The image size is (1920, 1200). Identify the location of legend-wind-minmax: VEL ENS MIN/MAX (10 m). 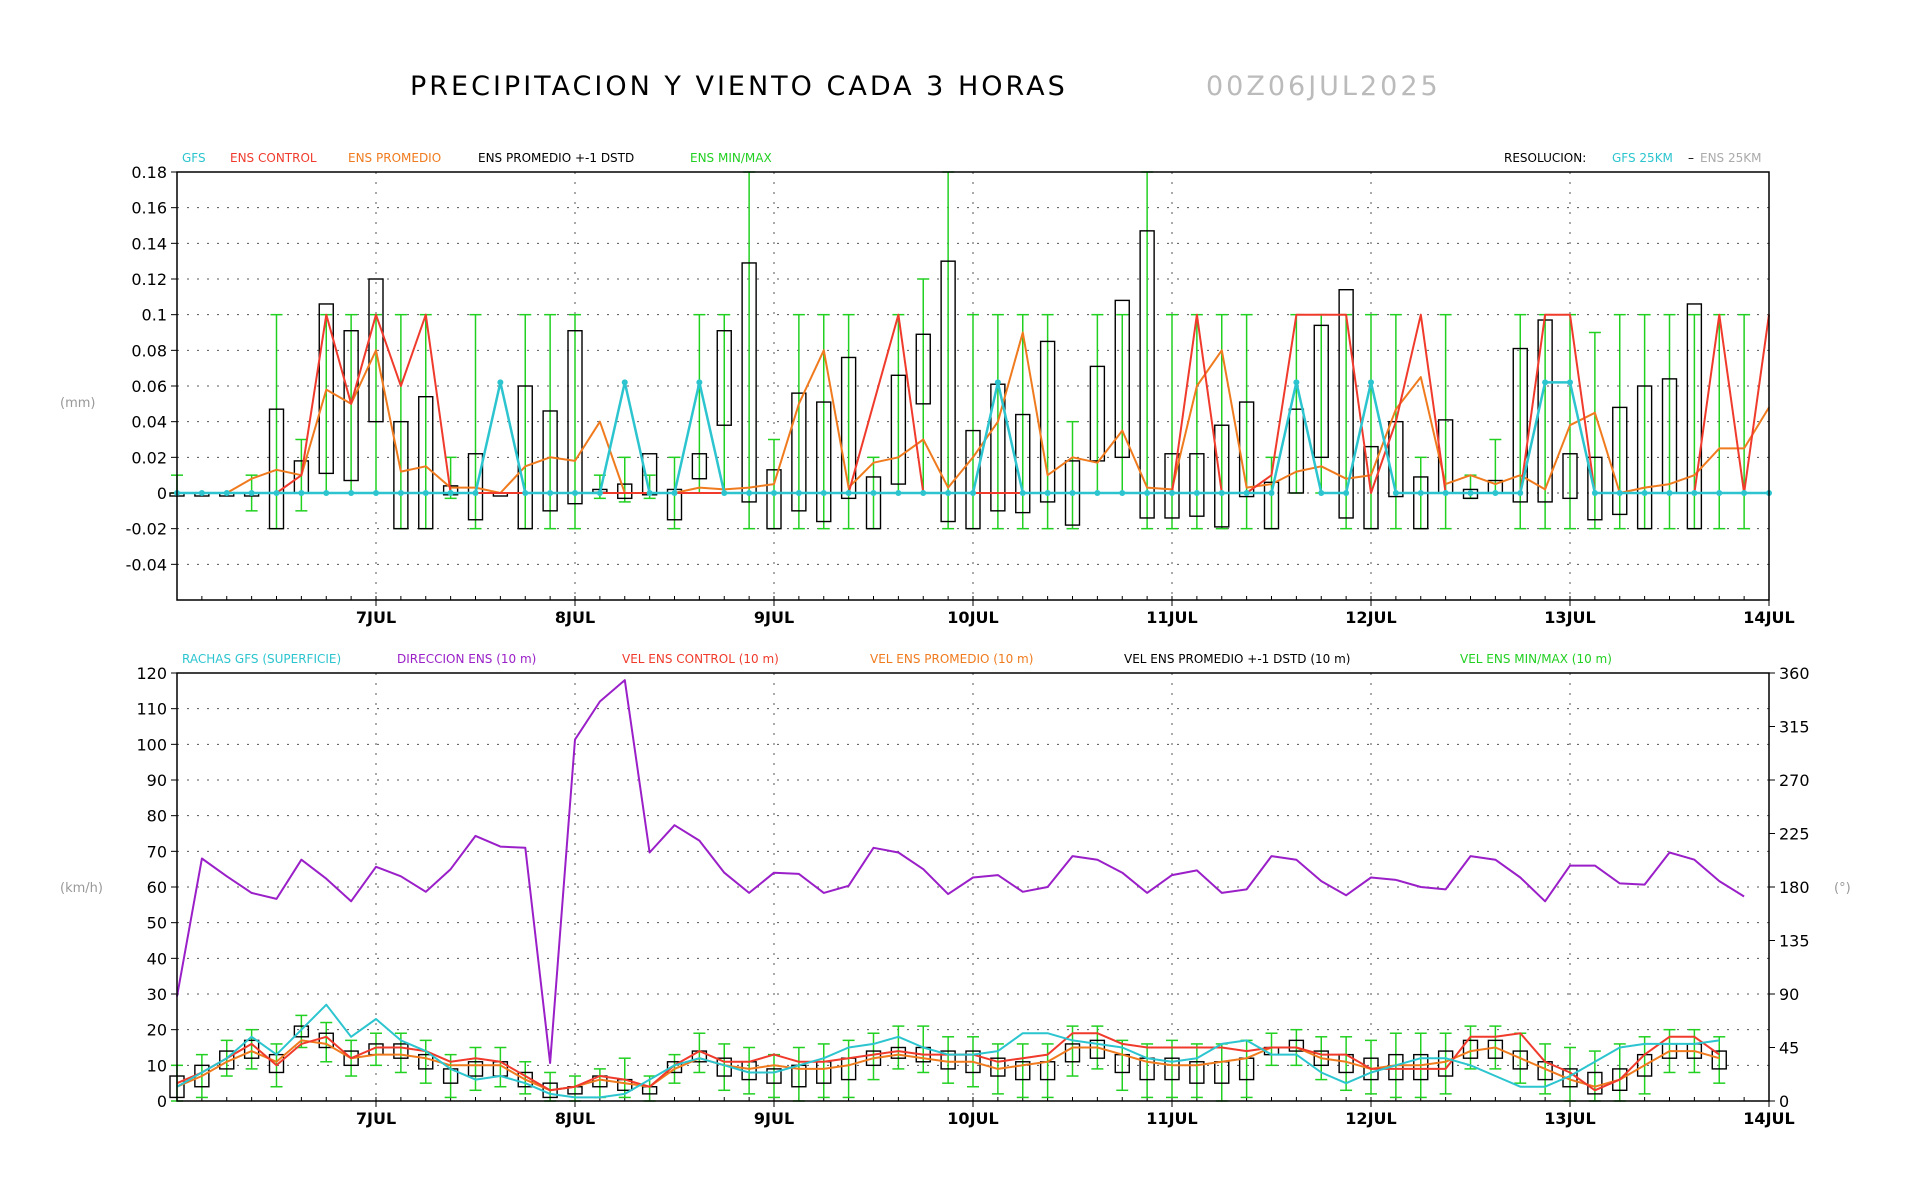
(1536, 659).